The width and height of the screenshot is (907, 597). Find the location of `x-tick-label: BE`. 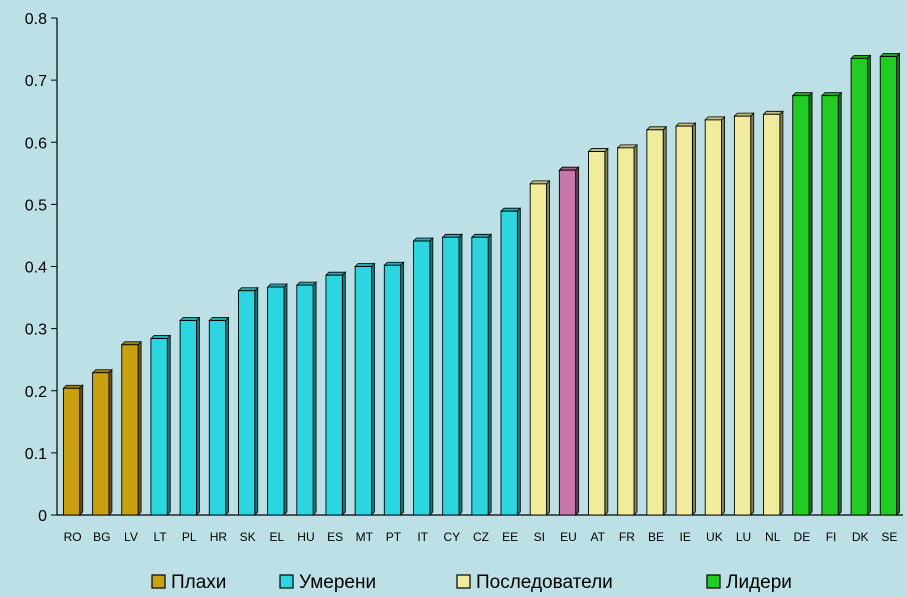

x-tick-label: BE is located at coordinates (656, 537).